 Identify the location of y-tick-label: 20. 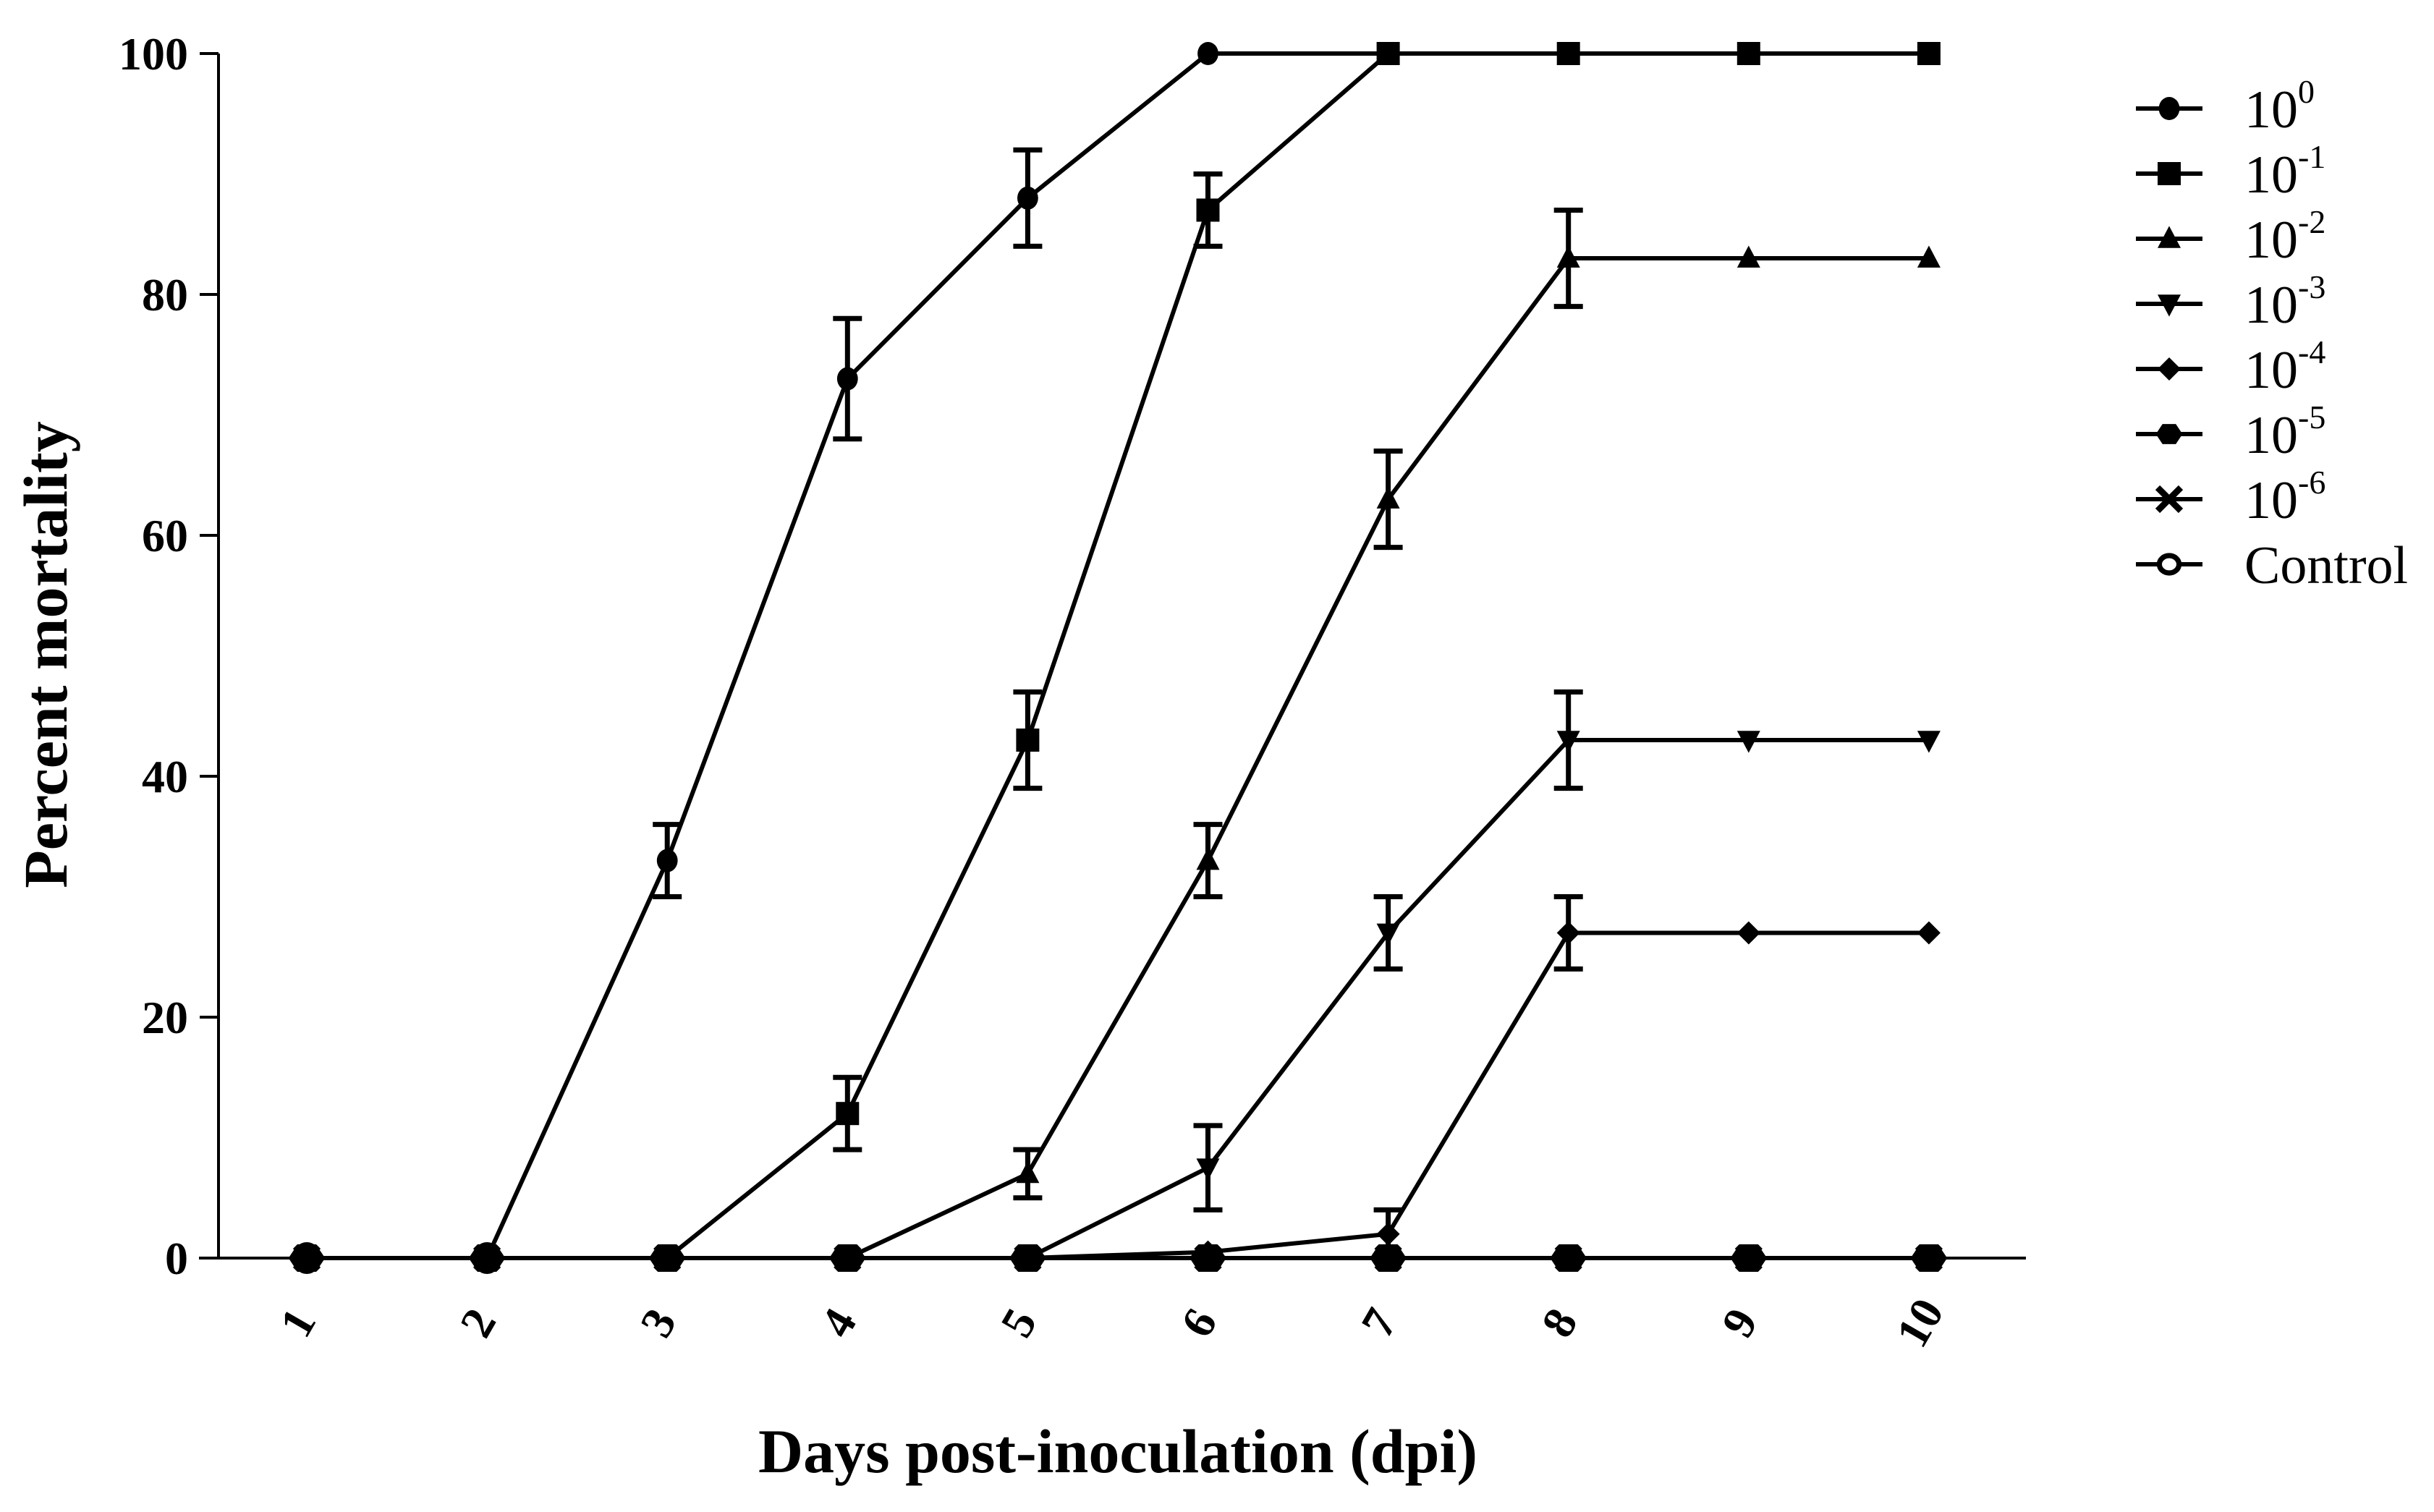
(165, 1017).